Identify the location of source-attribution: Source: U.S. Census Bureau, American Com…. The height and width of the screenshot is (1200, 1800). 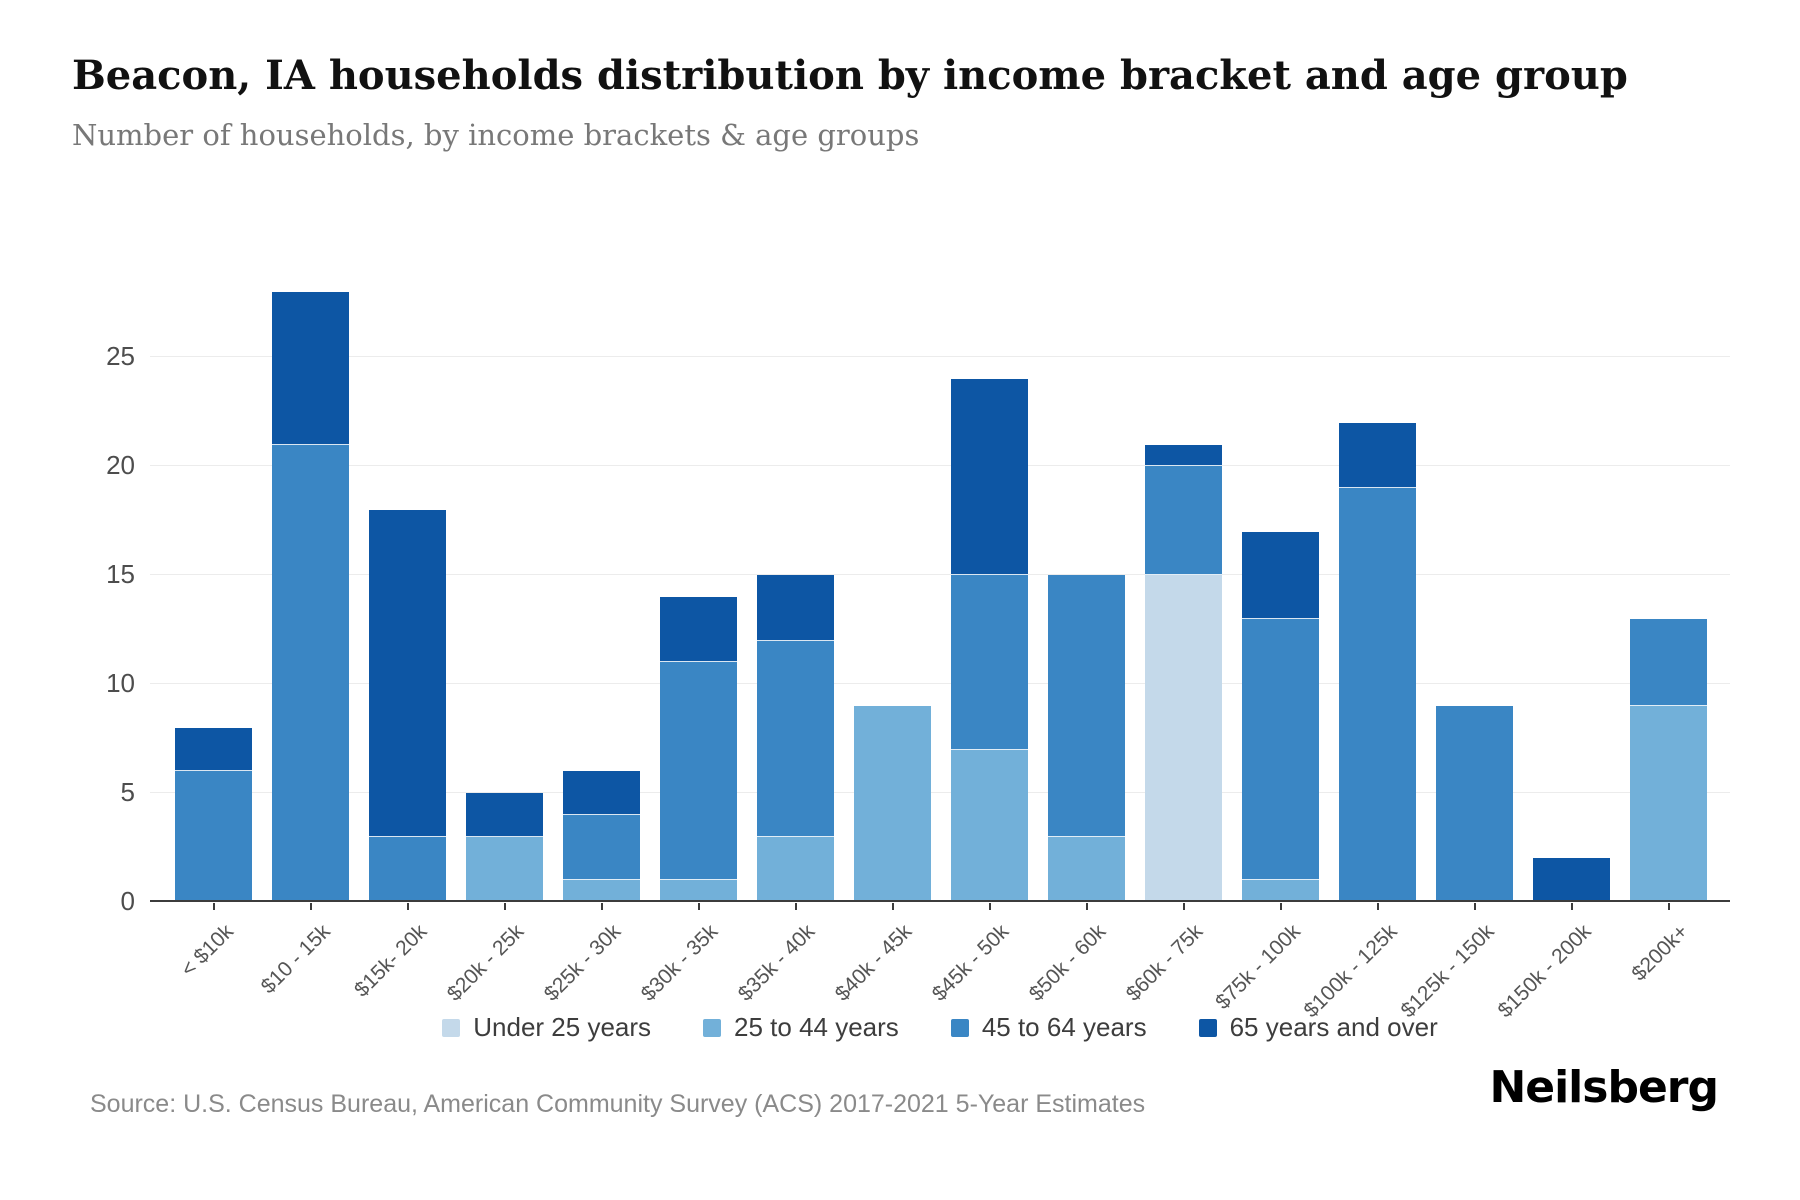
(618, 1104).